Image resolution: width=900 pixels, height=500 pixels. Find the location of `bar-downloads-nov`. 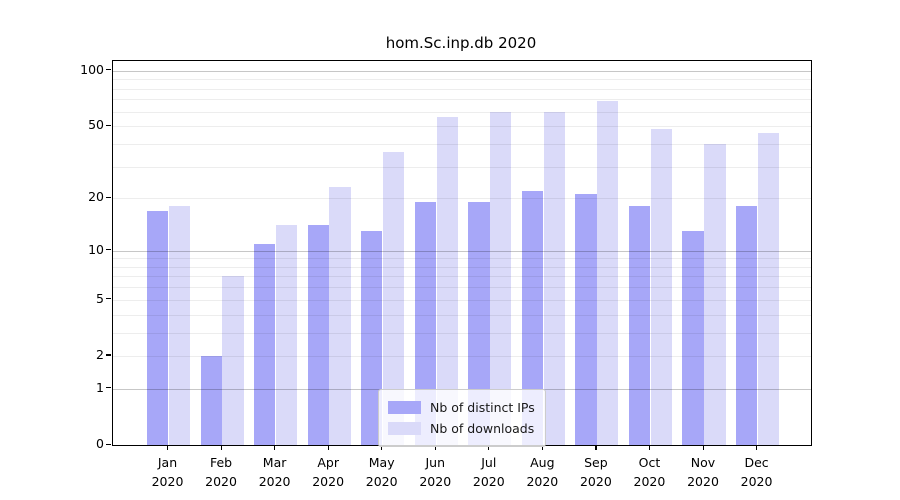

bar-downloads-nov is located at coordinates (715, 294).